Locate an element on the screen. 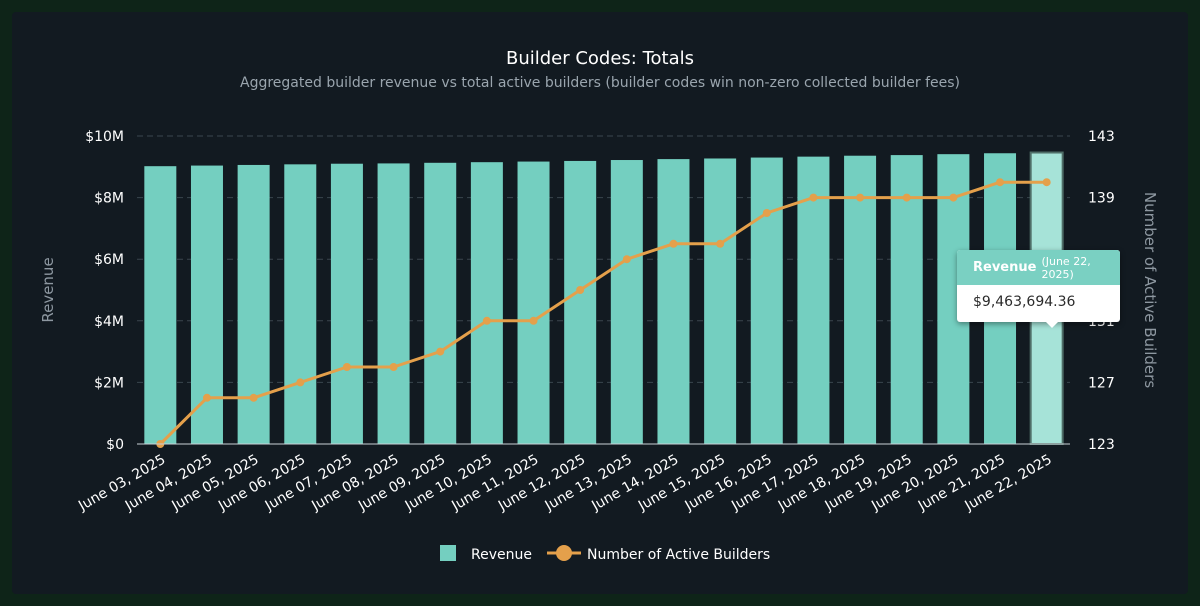 This screenshot has height=606, width=1200. y-tick-label: $0 is located at coordinates (115, 445).